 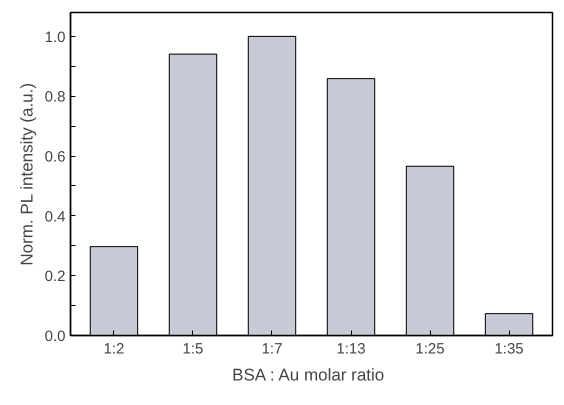 I want to click on y-tick-label: 1.0, so click(x=55, y=37).